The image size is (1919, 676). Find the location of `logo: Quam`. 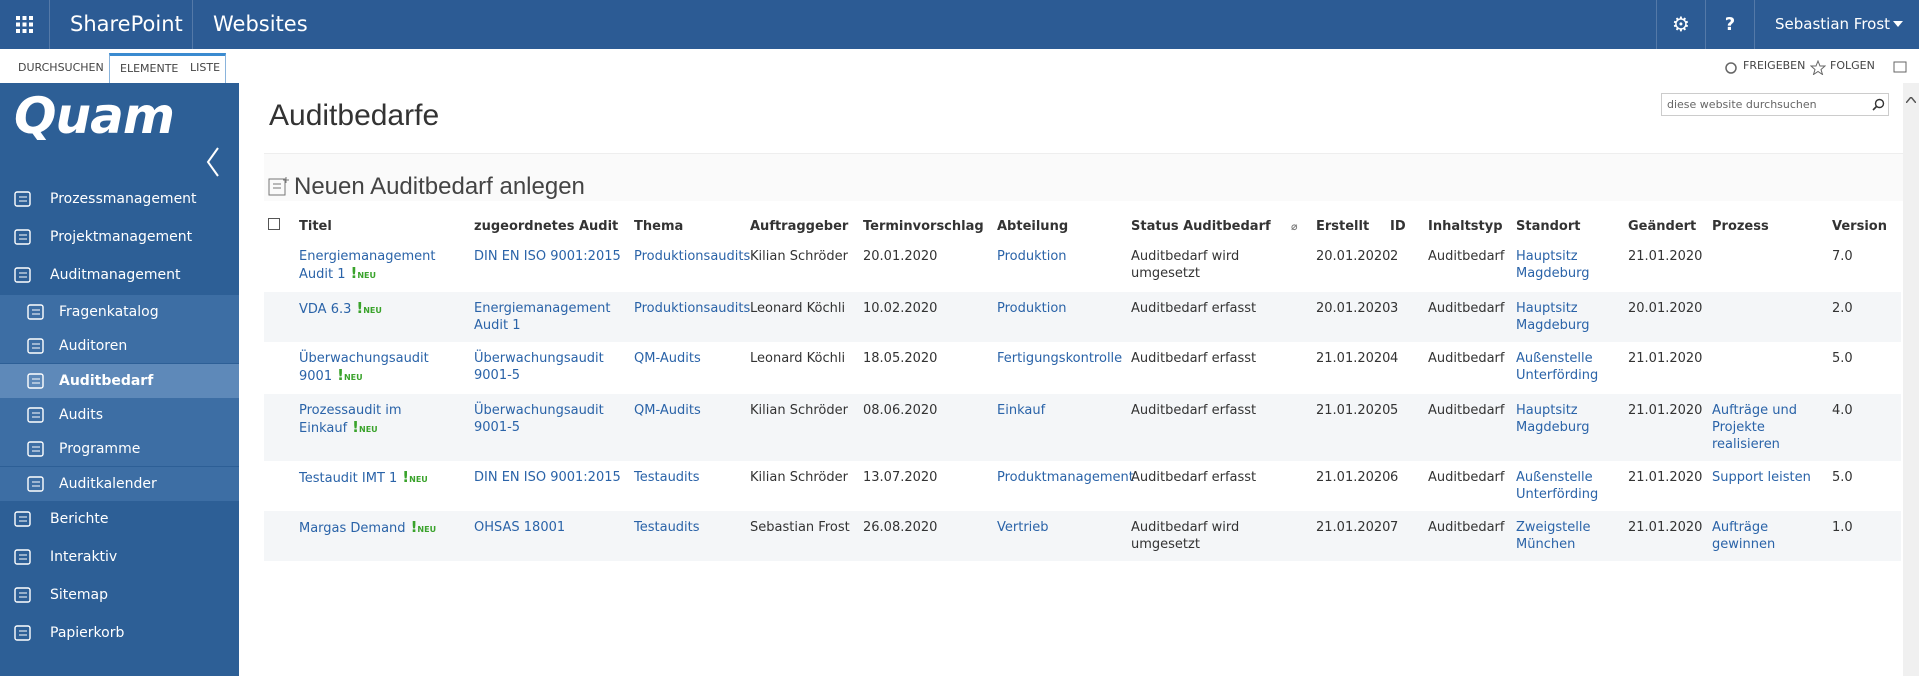

logo: Quam is located at coordinates (94, 116).